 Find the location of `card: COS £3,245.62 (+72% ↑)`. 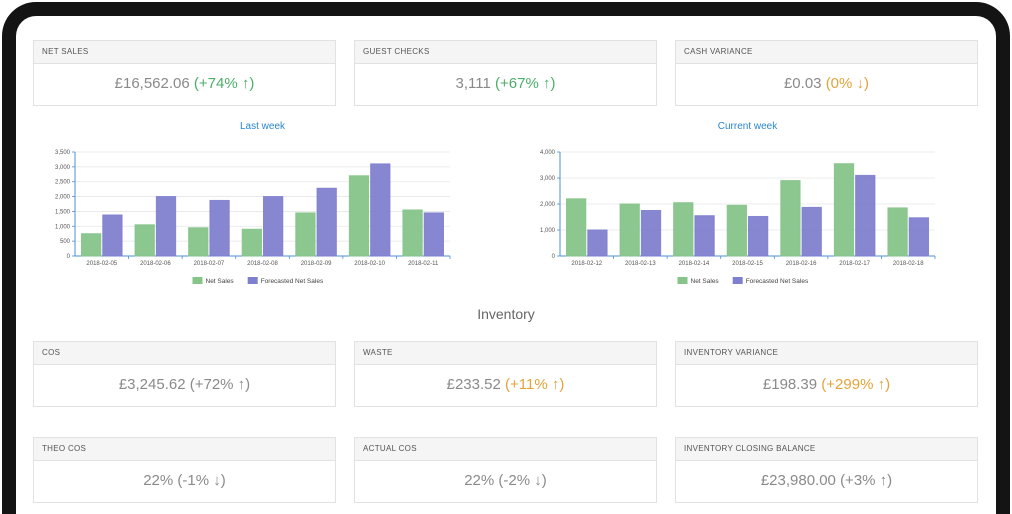

card: COS £3,245.62 (+72% ↑) is located at coordinates (184, 374).